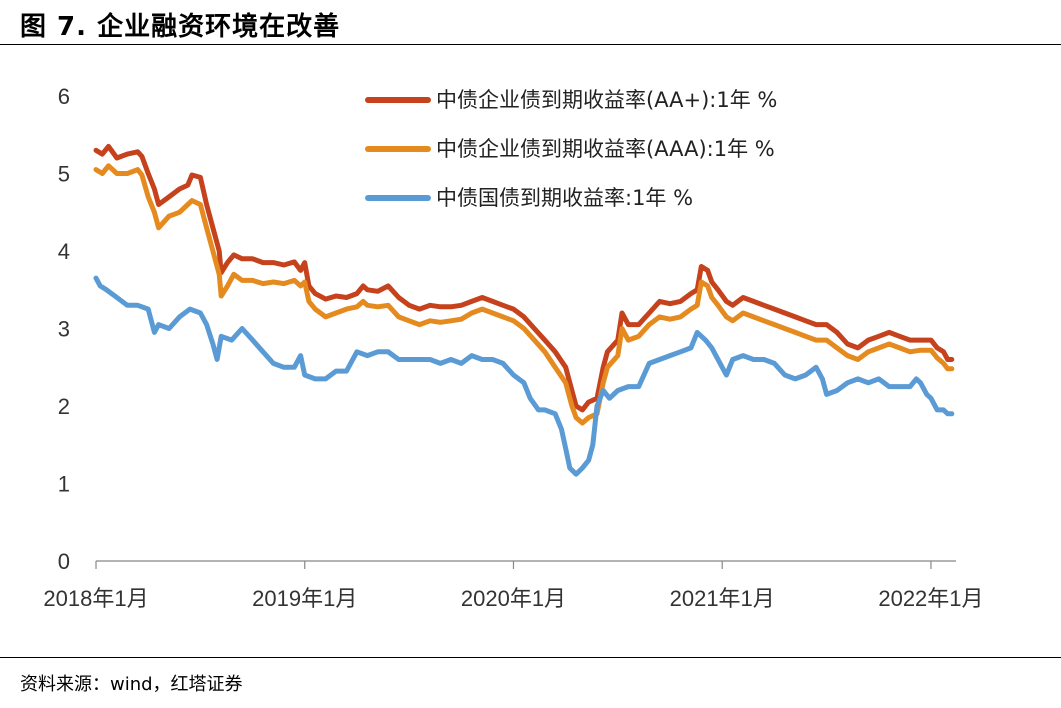  Describe the element at coordinates (64, 406) in the screenshot. I see `y-tick-label-2: 2` at that location.